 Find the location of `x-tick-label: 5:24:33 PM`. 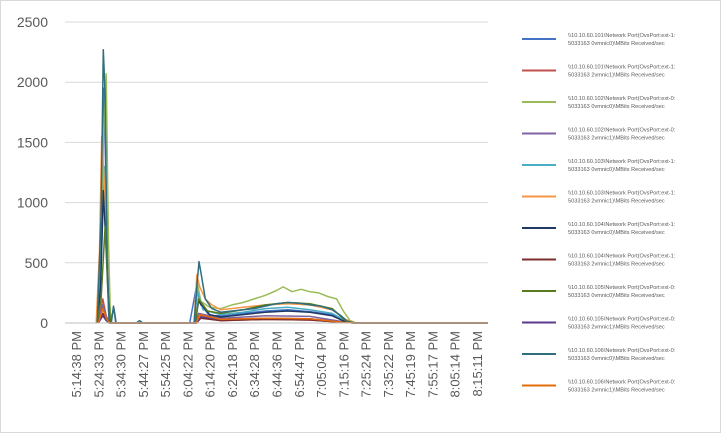

x-tick-label: 5:24:33 PM is located at coordinates (98, 364).